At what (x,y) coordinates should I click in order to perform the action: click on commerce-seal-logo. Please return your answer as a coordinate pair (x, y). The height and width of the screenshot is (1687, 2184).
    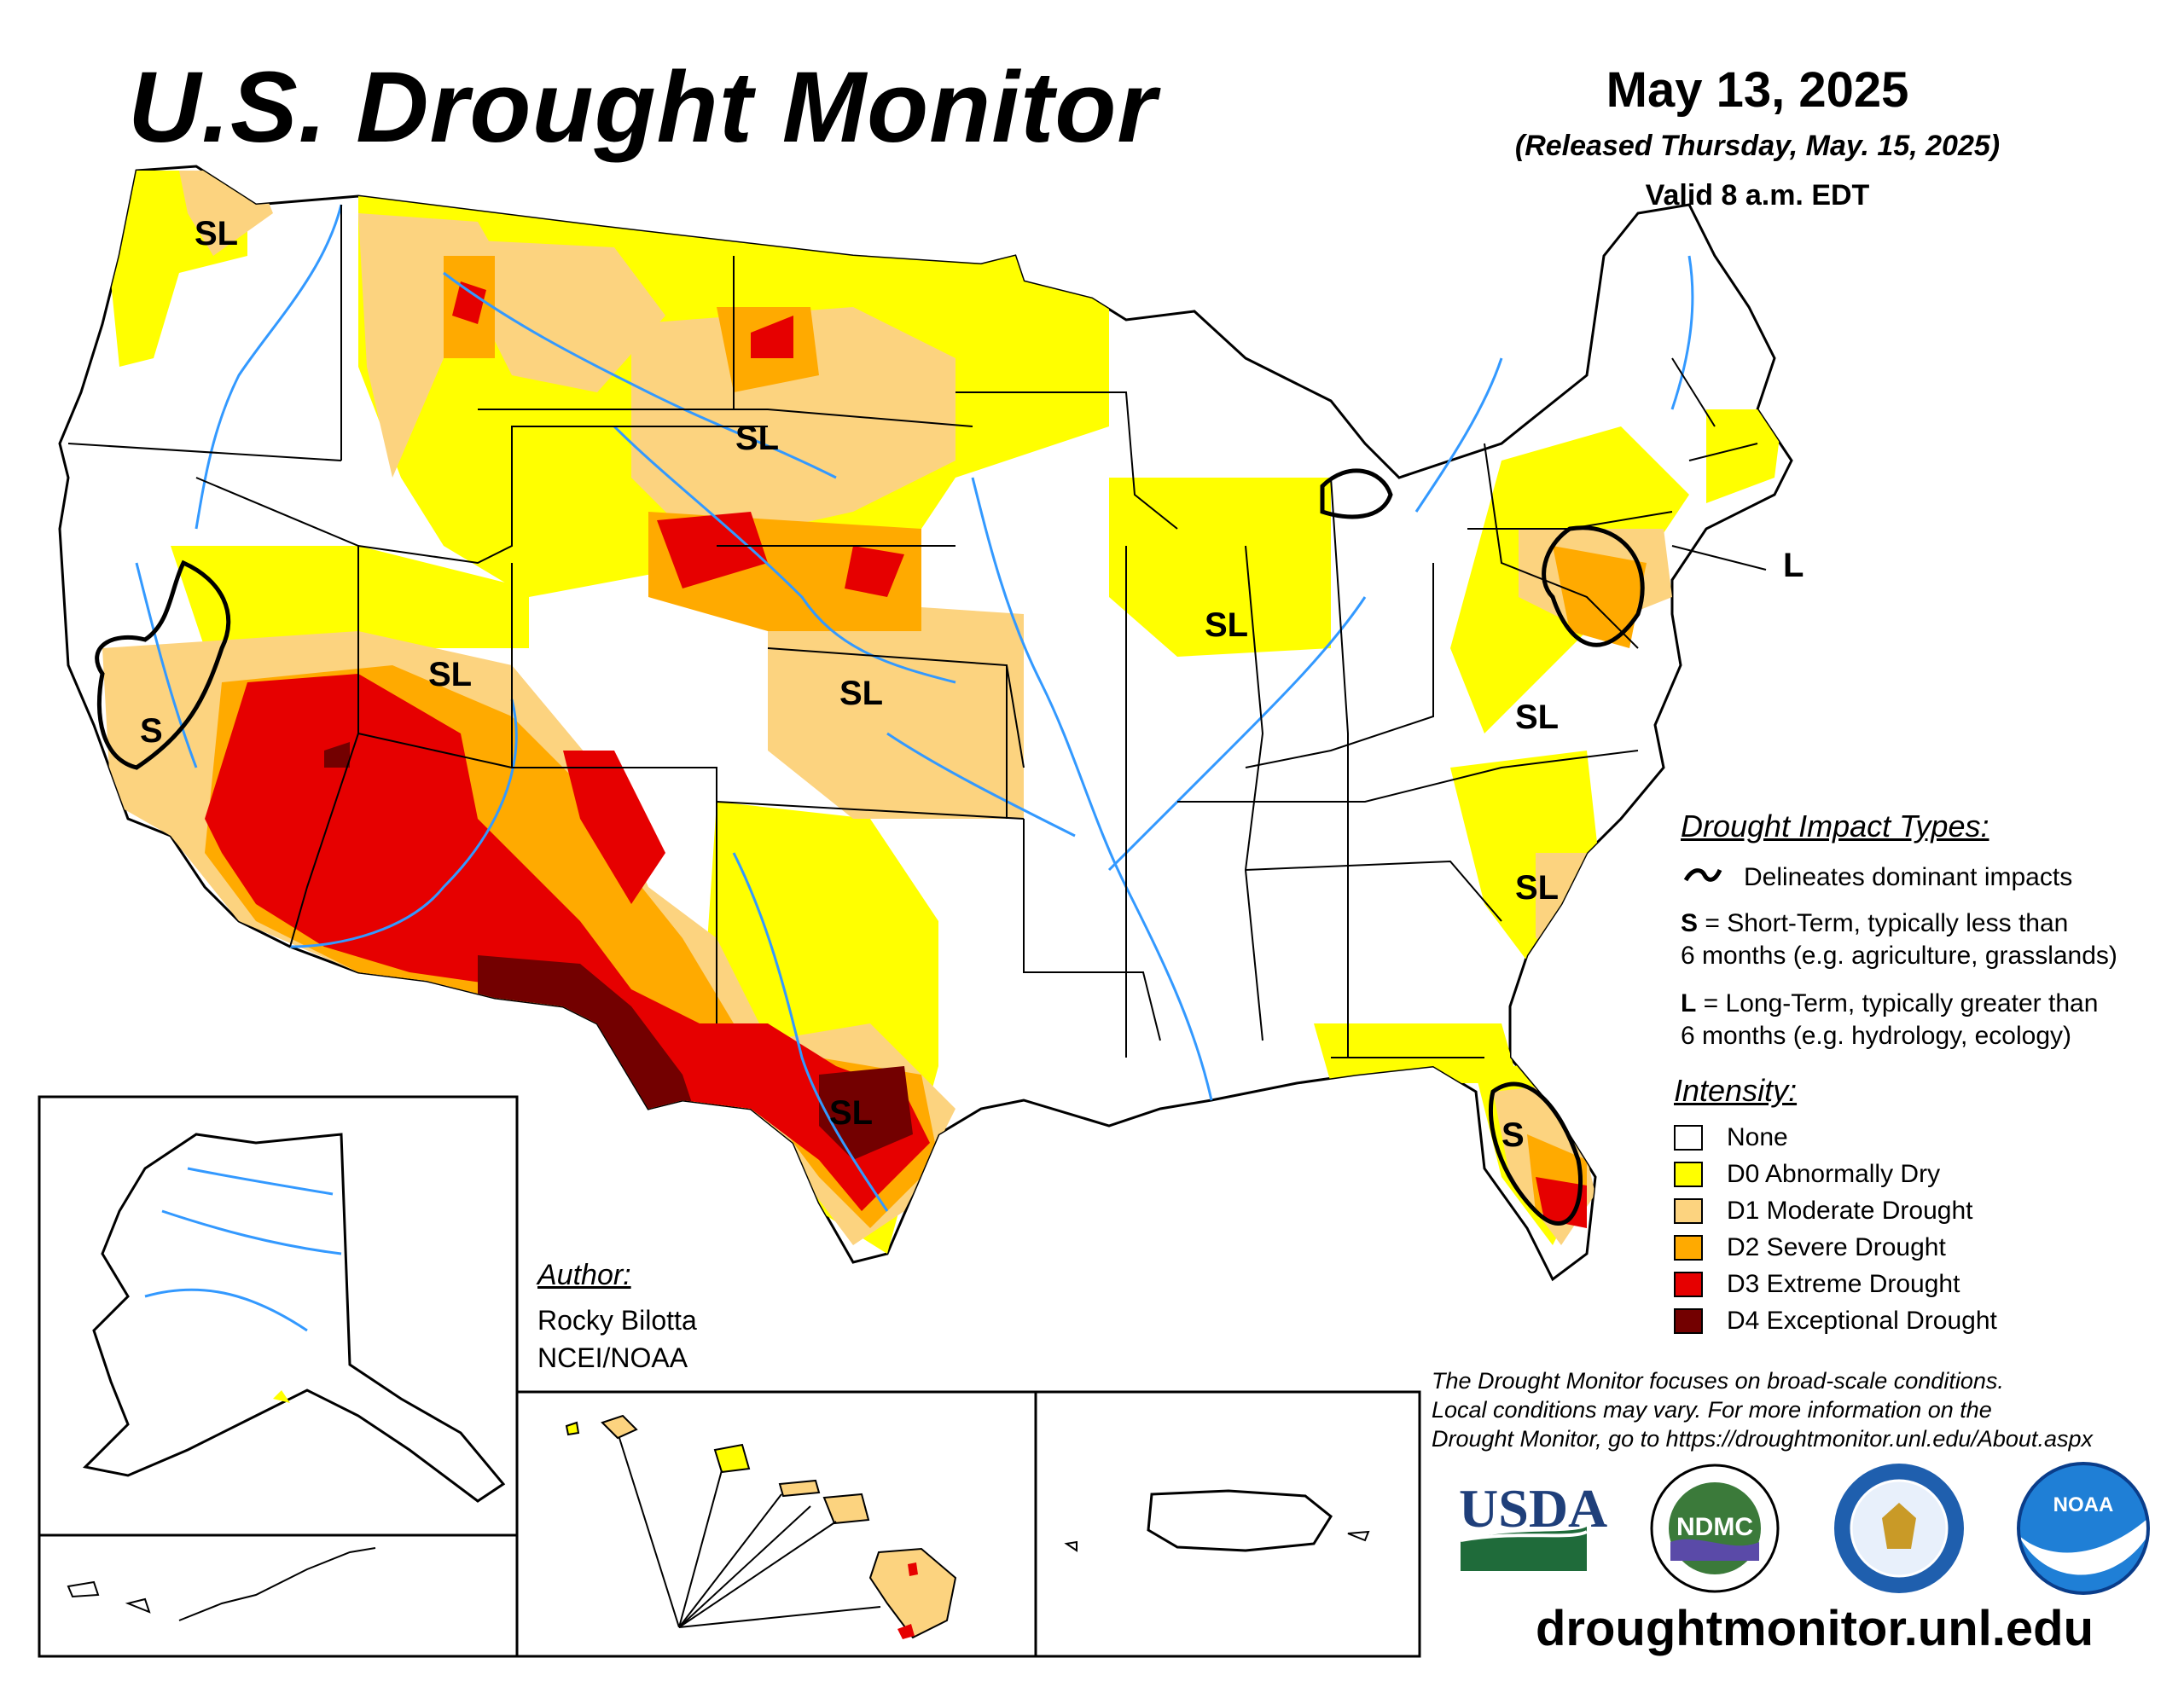
    Looking at the image, I should click on (1899, 1528).